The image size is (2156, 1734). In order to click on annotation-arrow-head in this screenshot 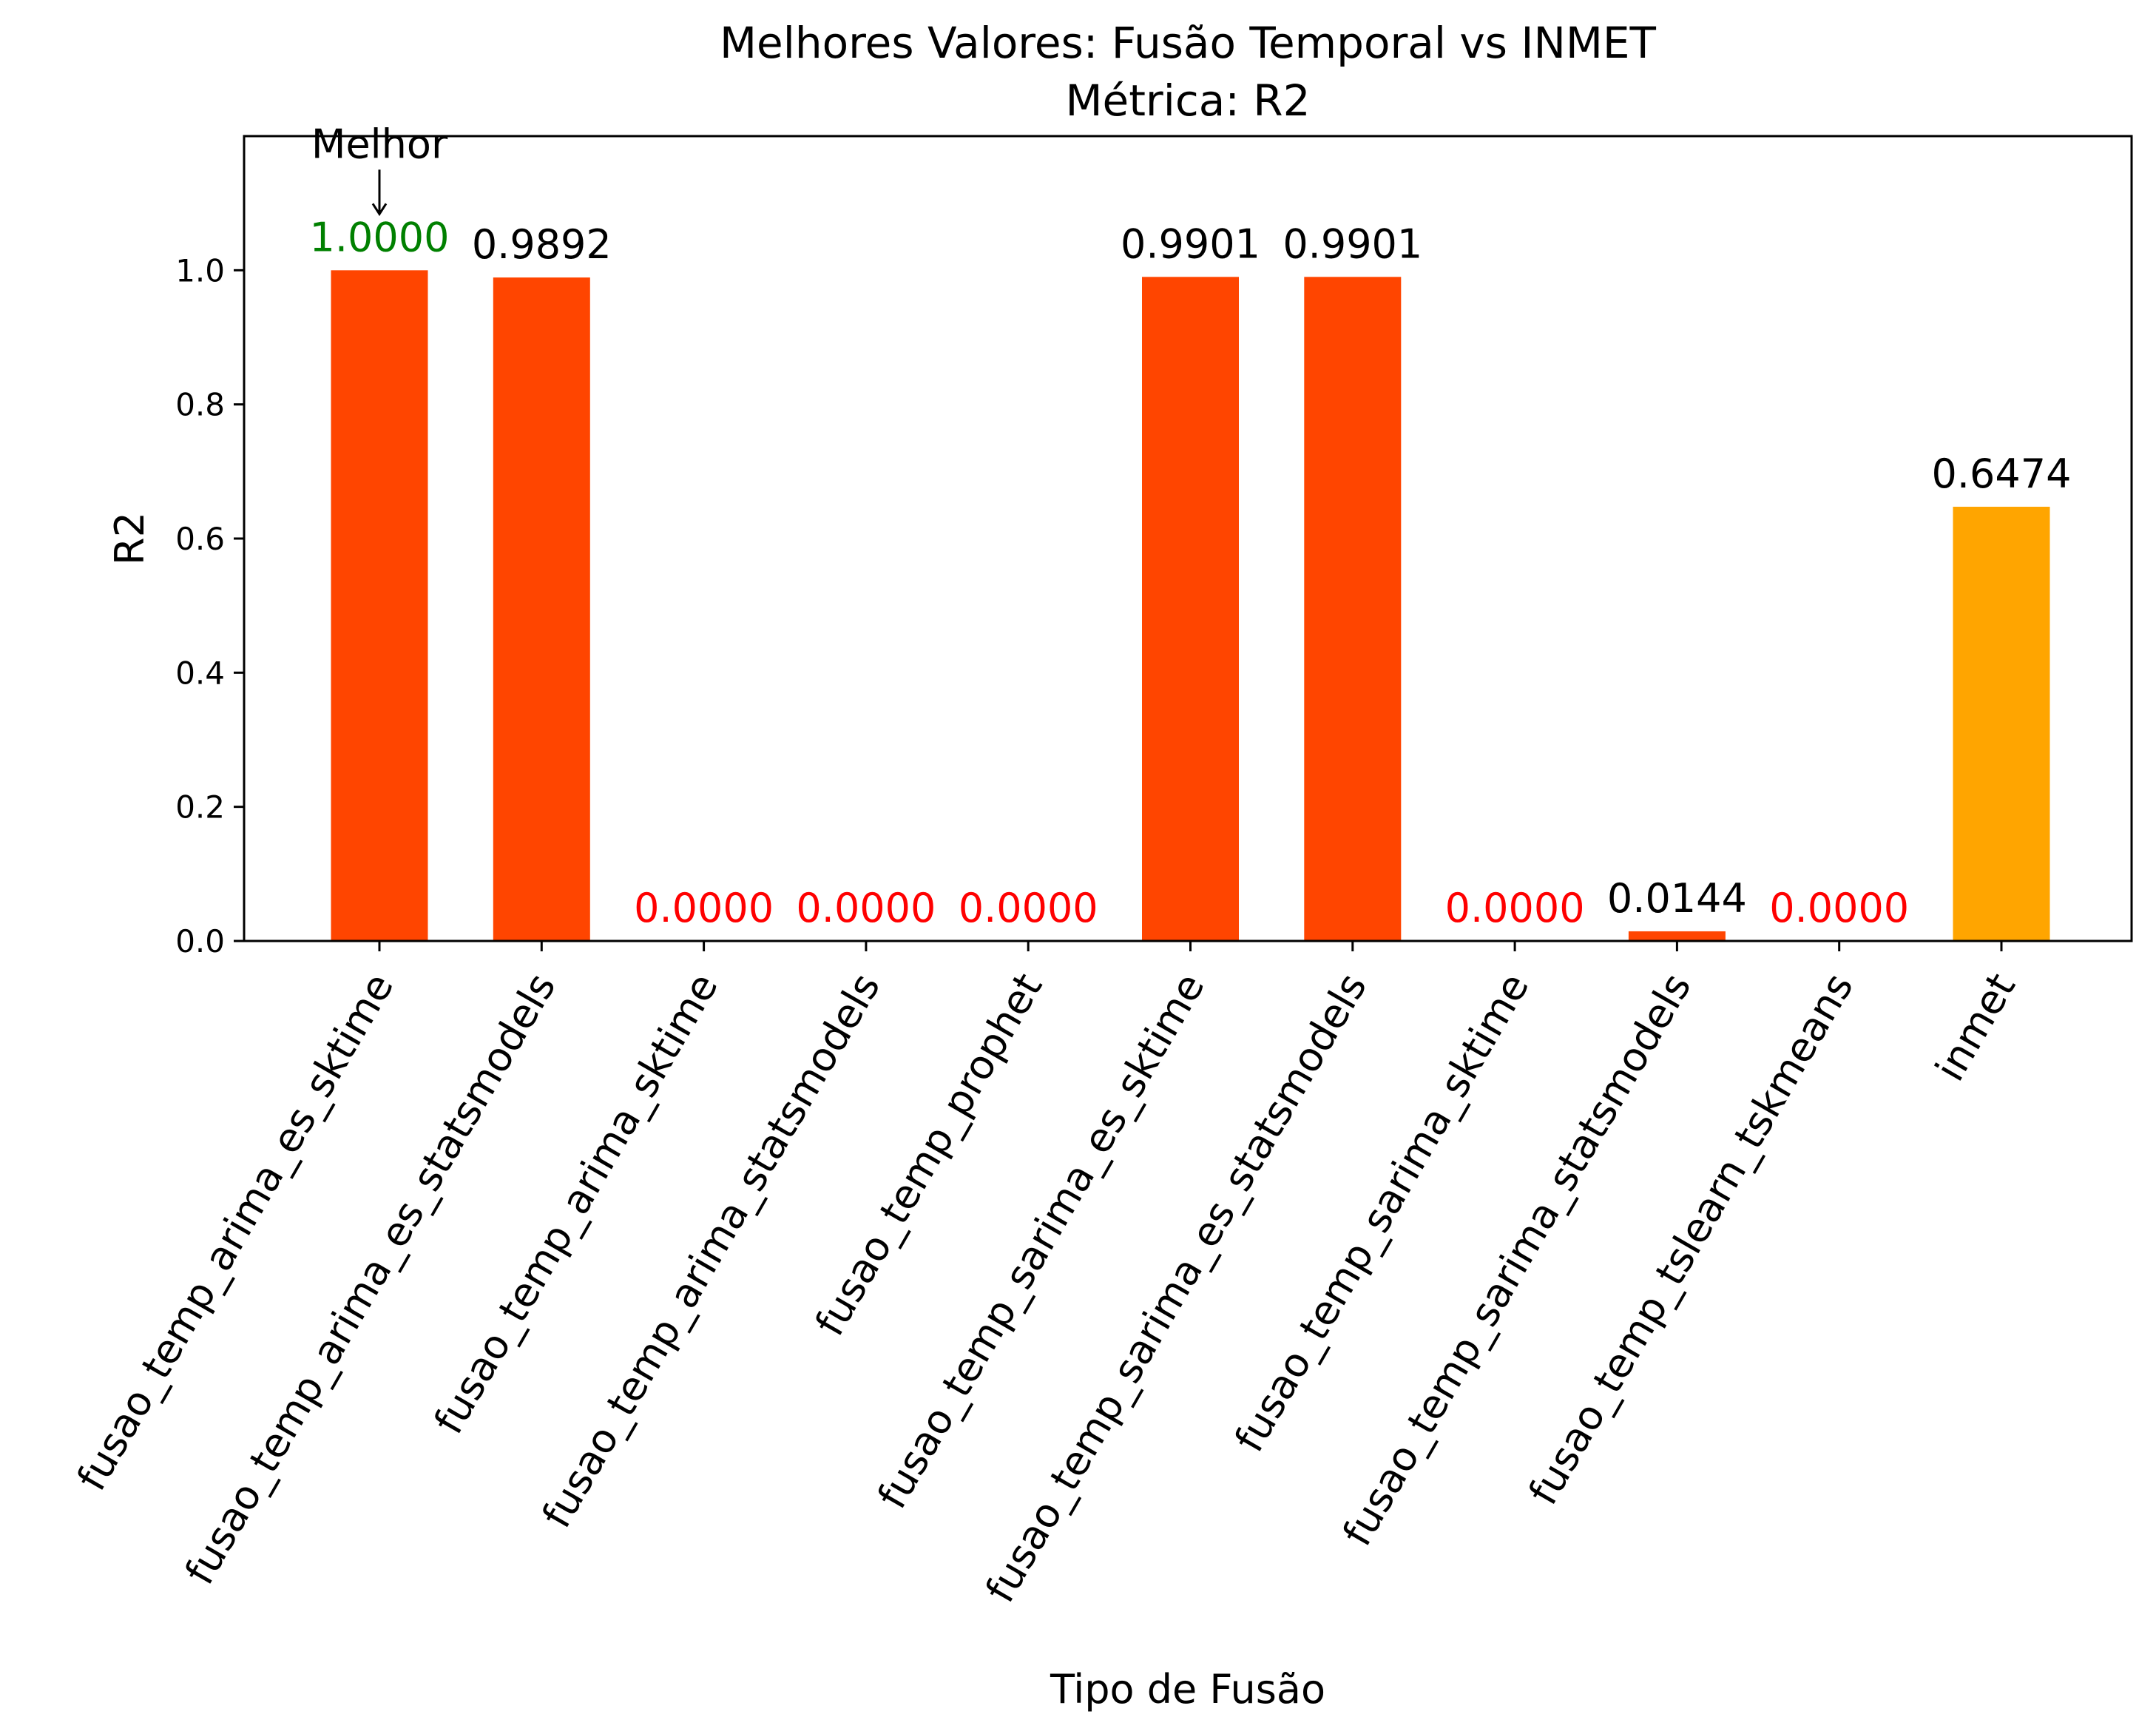, I will do `click(379, 210)`.